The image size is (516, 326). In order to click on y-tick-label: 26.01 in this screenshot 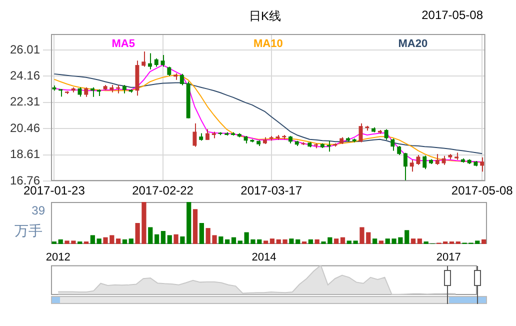, I will do `click(25, 49)`.